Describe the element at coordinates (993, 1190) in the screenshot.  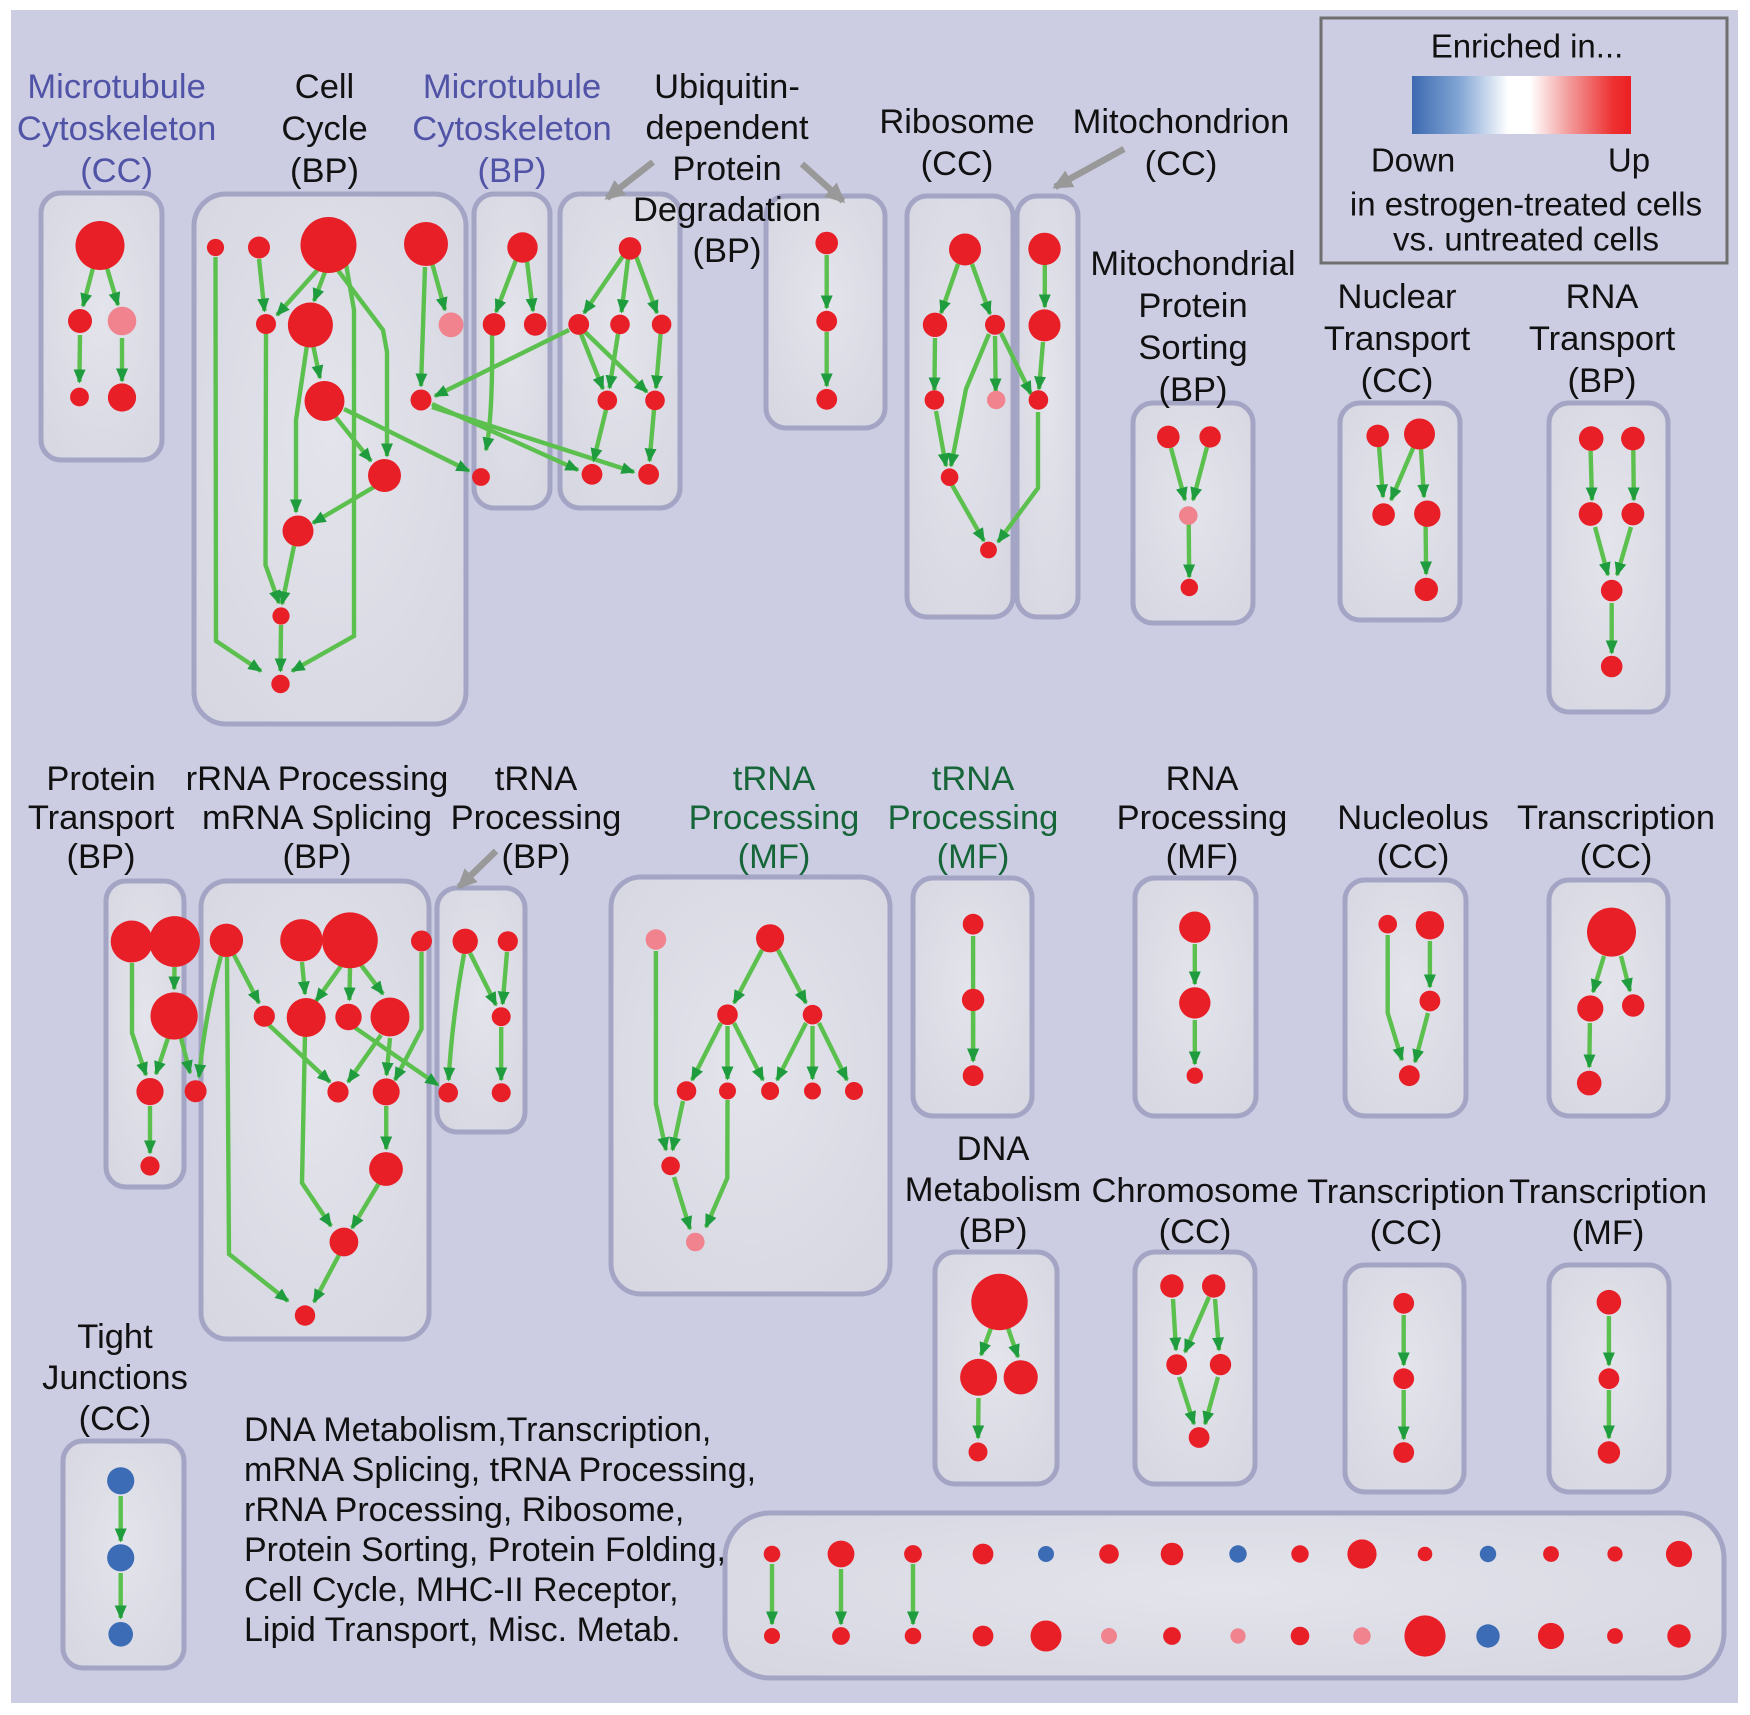
I see `svg-text: Metabolism` at that location.